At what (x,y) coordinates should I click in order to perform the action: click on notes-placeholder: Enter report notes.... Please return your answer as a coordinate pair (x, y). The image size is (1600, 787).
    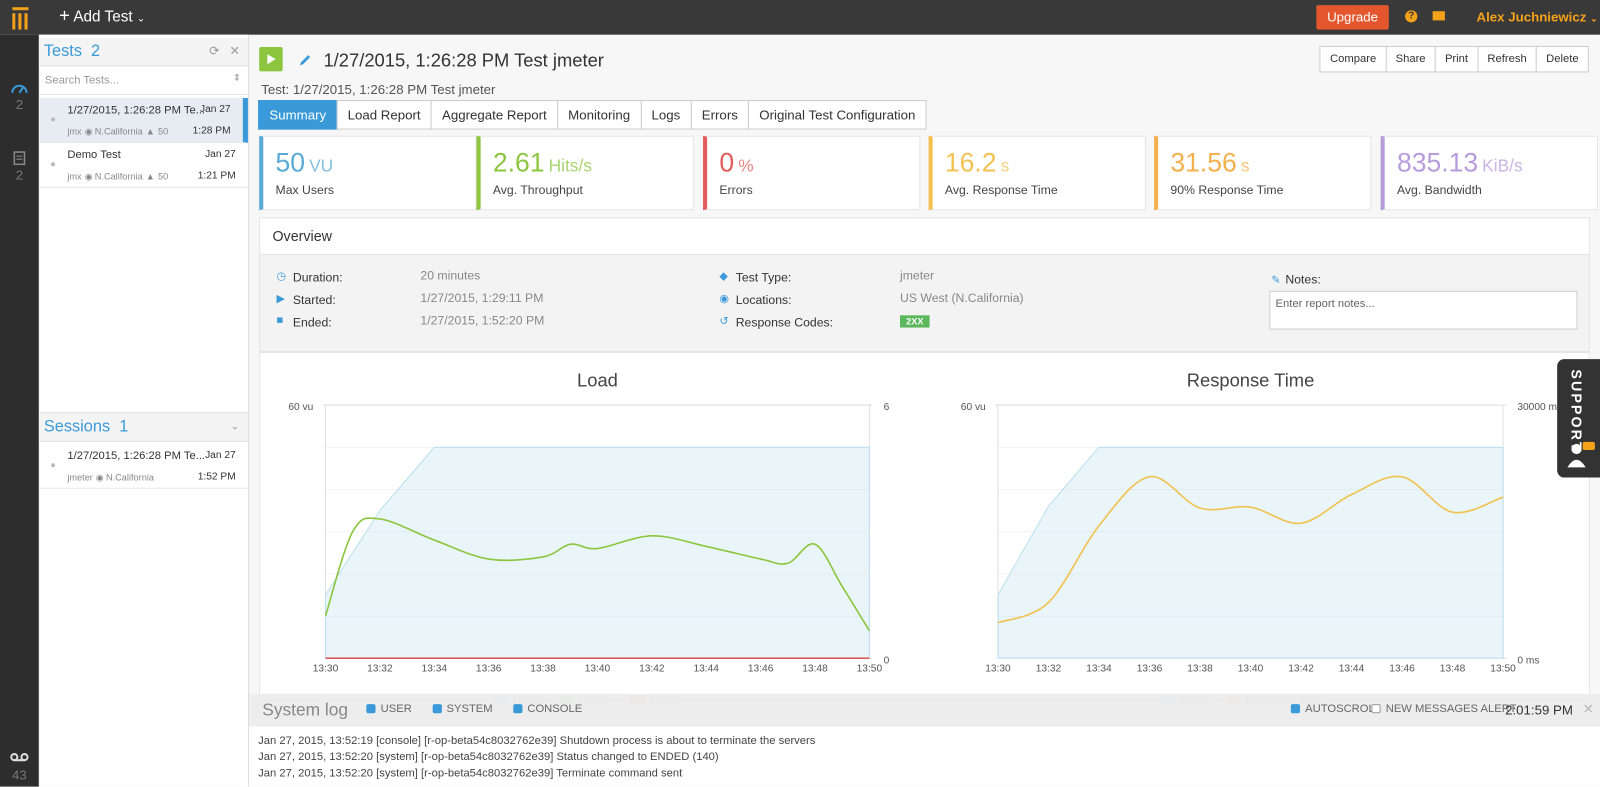
    Looking at the image, I should click on (1325, 304).